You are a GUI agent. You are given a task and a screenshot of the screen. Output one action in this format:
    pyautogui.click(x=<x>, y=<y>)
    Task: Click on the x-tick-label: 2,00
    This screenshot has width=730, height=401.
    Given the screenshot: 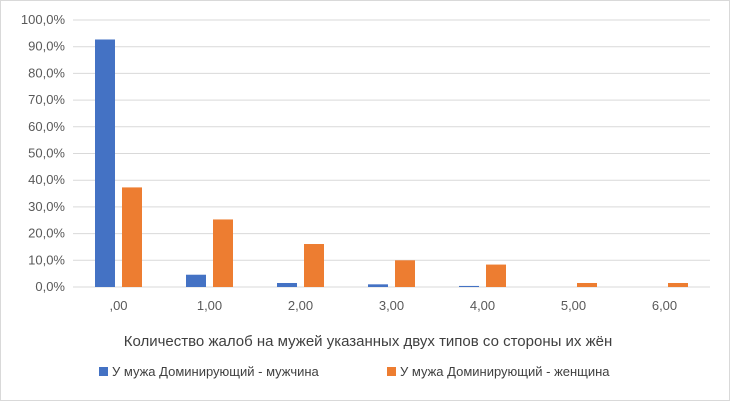 What is the action you would take?
    pyautogui.click(x=300, y=305)
    